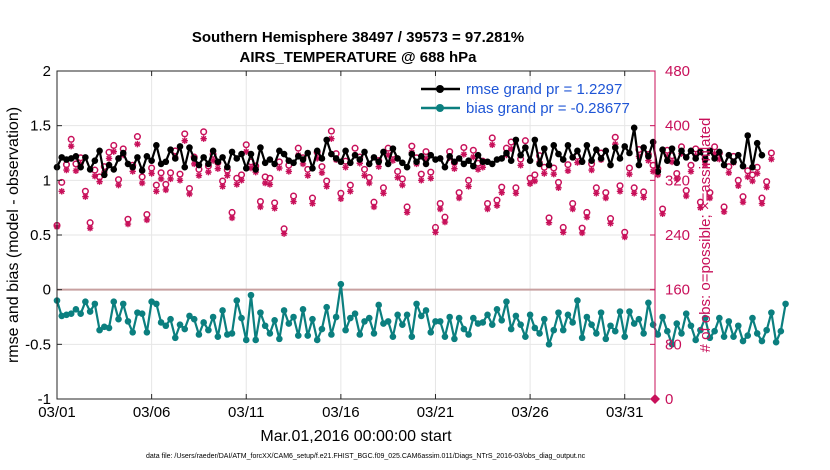 Image resolution: width=830 pixels, height=470 pixels. Describe the element at coordinates (57, 412) in the screenshot. I see `x-tick-label: 03/01` at that location.